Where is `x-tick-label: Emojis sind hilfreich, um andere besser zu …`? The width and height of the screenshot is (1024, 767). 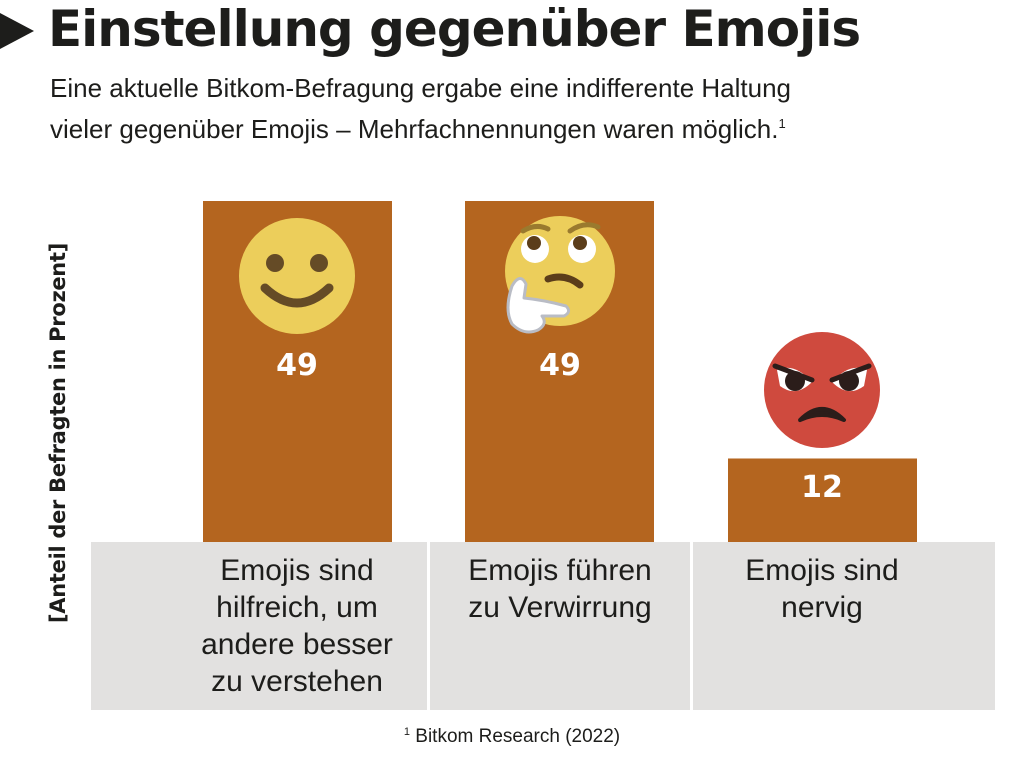 x-tick-label: Emojis sind hilfreich, um andere besser zu … is located at coordinates (297, 626).